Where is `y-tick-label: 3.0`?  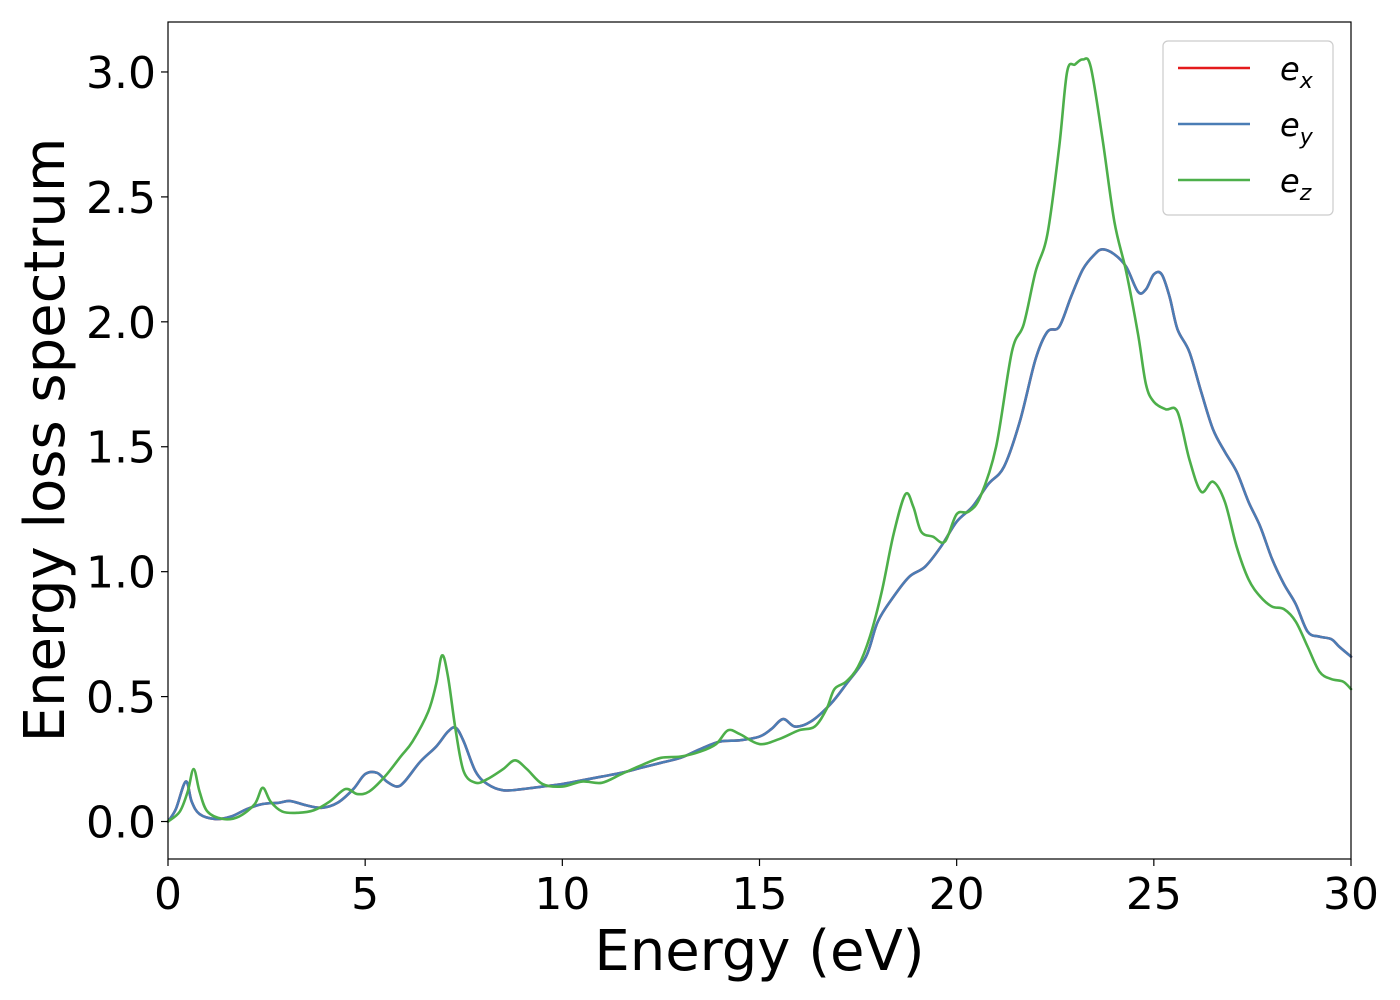
y-tick-label: 3.0 is located at coordinates (121, 73).